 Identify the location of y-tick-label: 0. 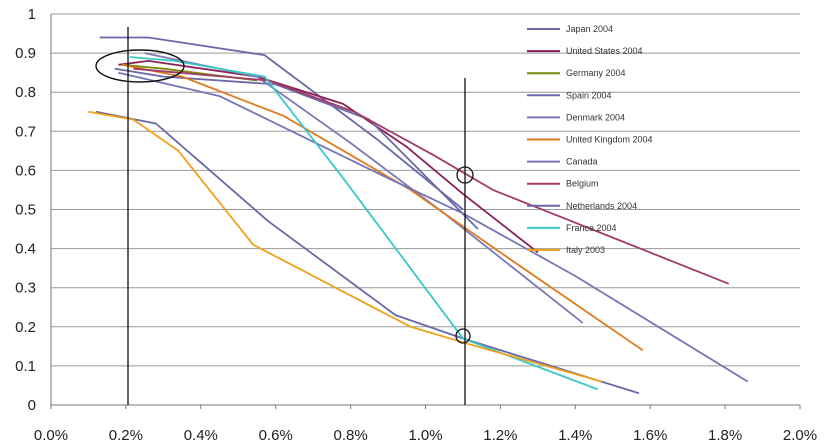
(32, 405).